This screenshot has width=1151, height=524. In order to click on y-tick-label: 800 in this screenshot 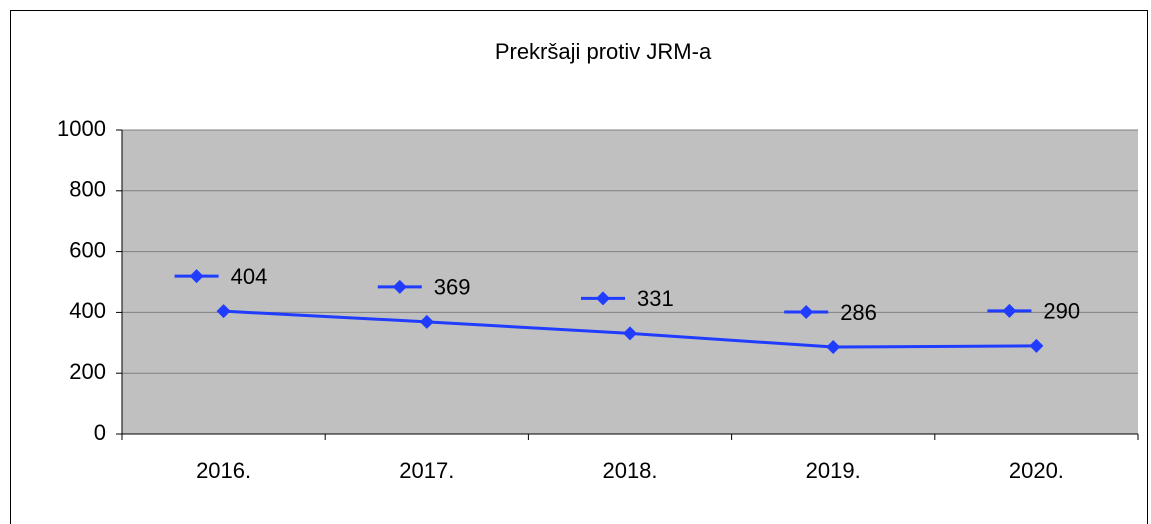, I will do `click(87, 189)`.